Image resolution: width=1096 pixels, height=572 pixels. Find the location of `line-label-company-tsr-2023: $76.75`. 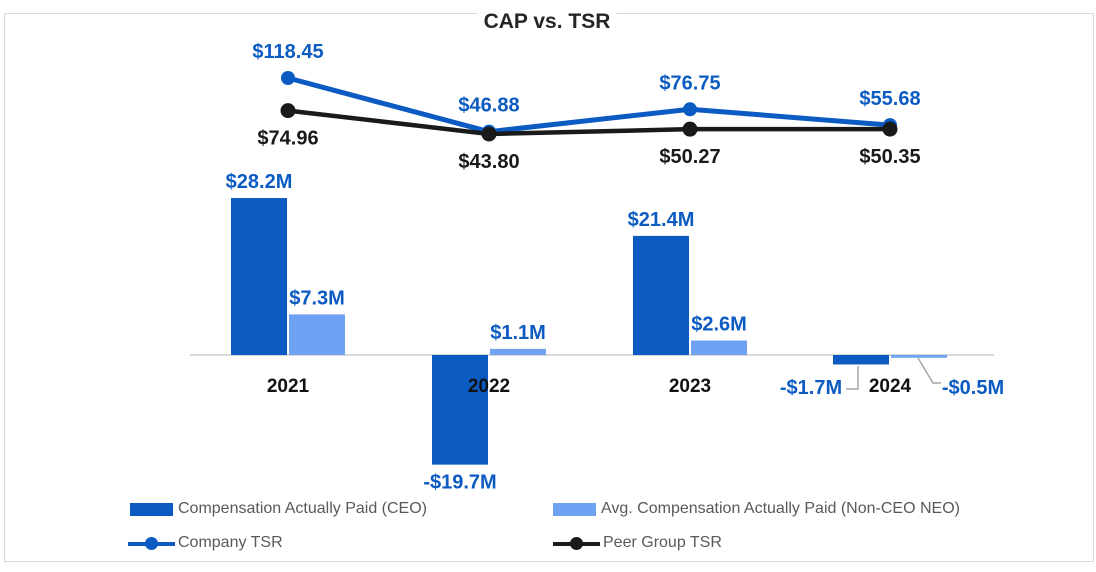

line-label-company-tsr-2023: $76.75 is located at coordinates (689, 83).